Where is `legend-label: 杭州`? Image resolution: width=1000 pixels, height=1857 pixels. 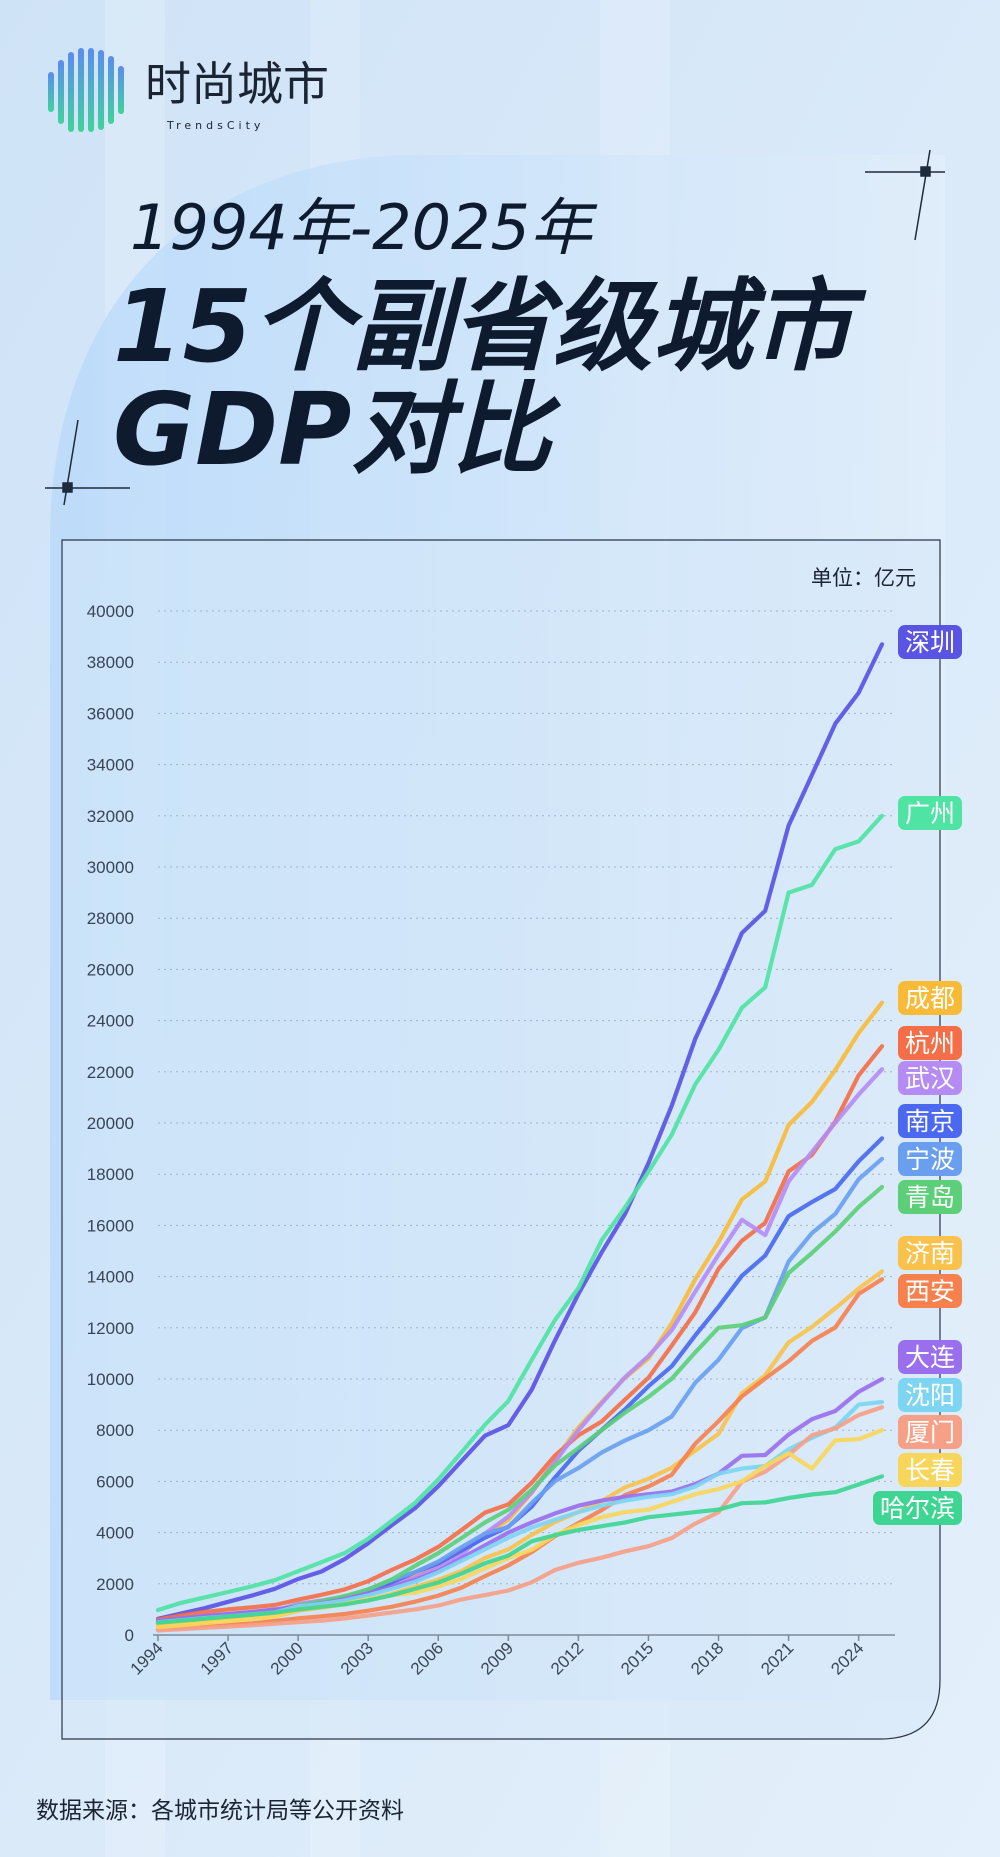
legend-label: 杭州 is located at coordinates (930, 1043).